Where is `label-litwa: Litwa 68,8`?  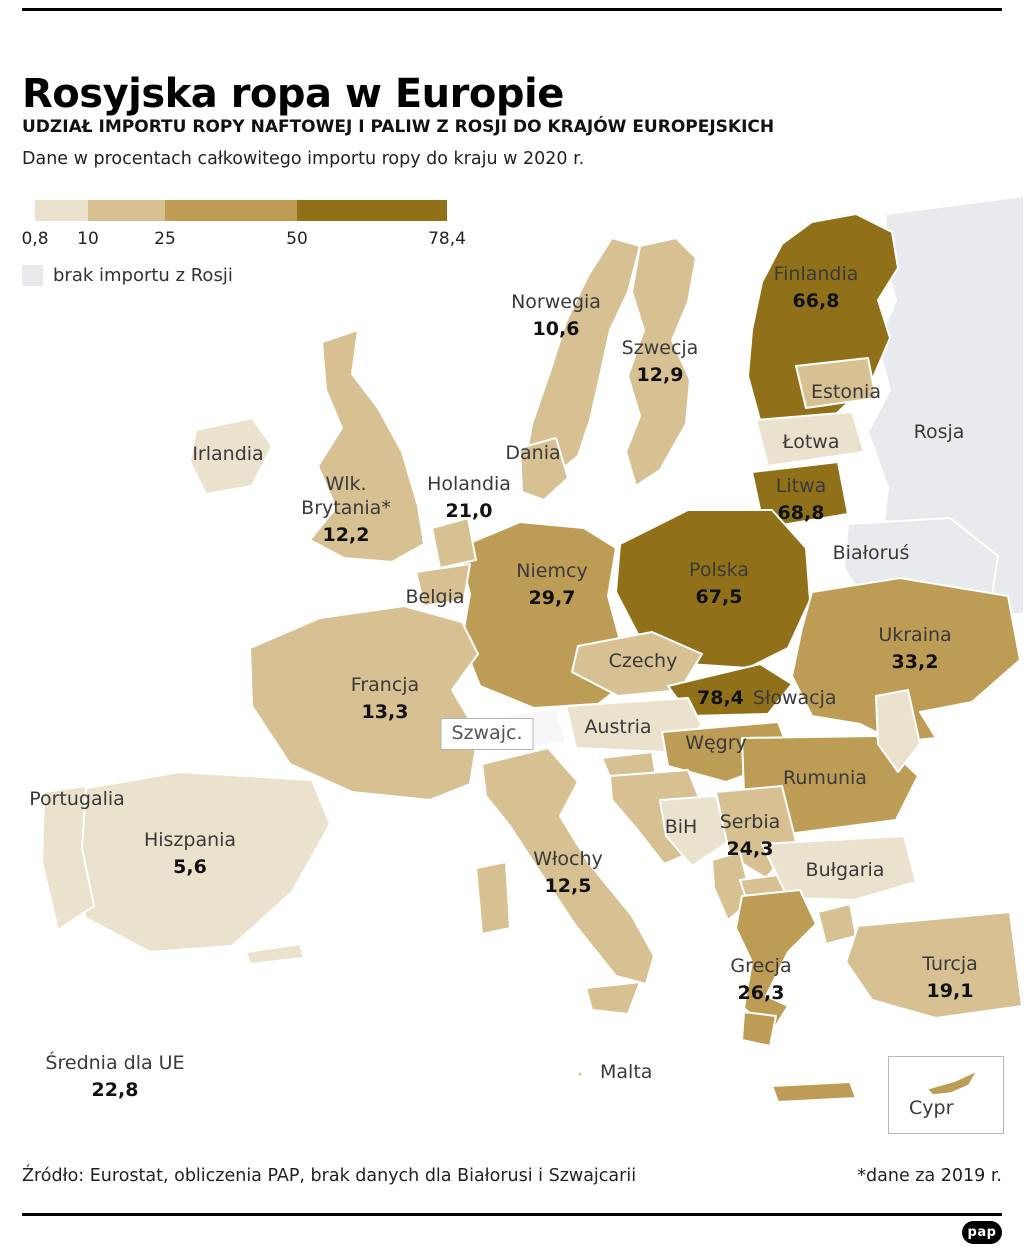
label-litwa: Litwa 68,8 is located at coordinates (801, 499).